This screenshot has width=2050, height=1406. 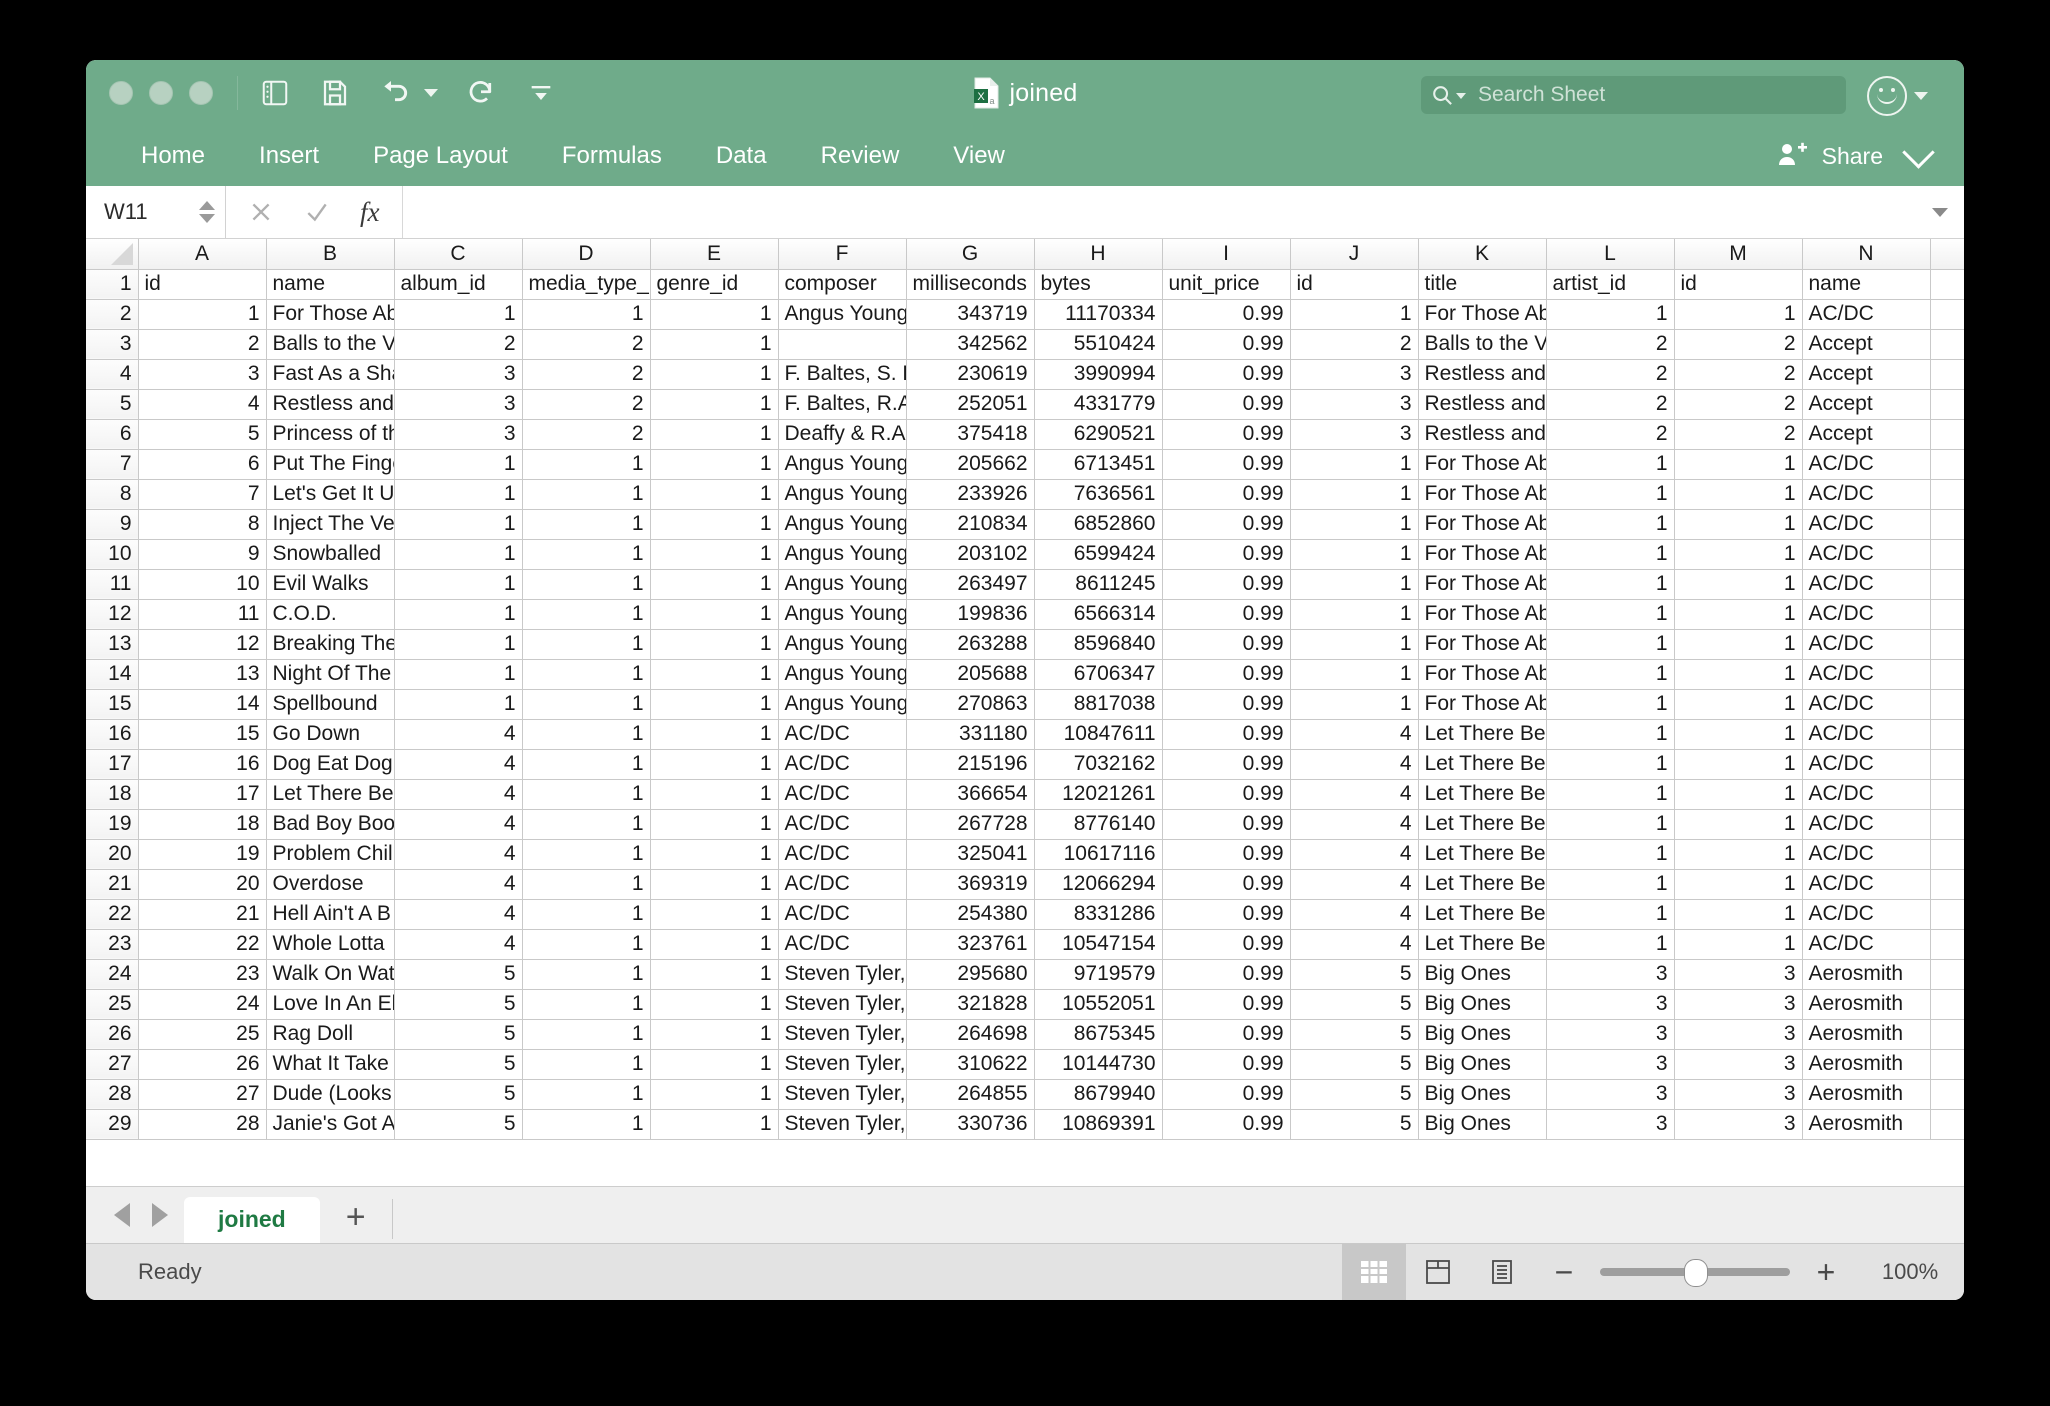 I want to click on cell-b21: Overdose, so click(x=330, y=884).